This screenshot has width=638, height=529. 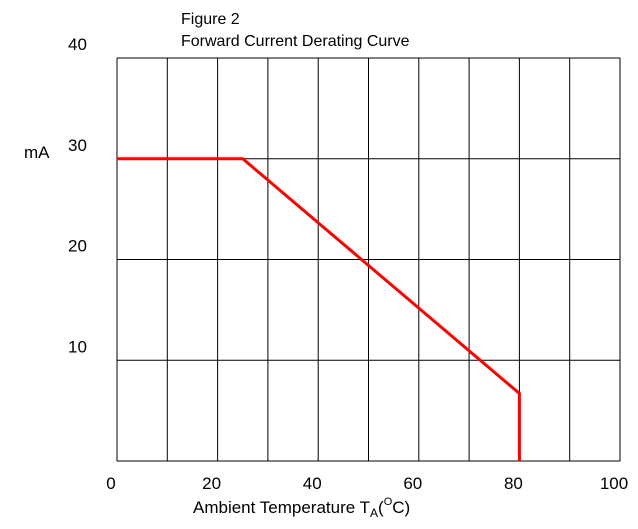 I want to click on x-tick-label-20: 20, so click(x=211, y=483).